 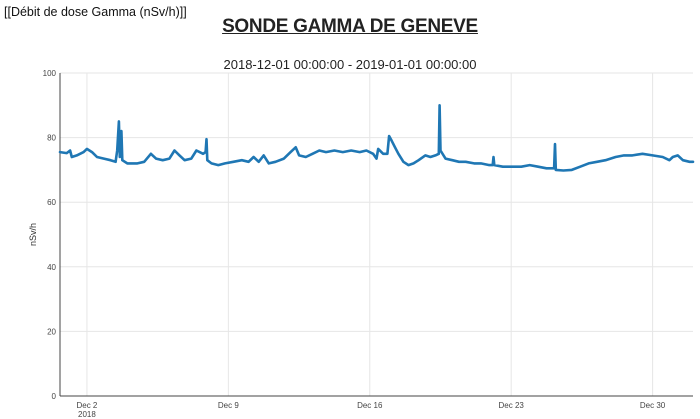 I want to click on series-layer, so click(x=376, y=138).